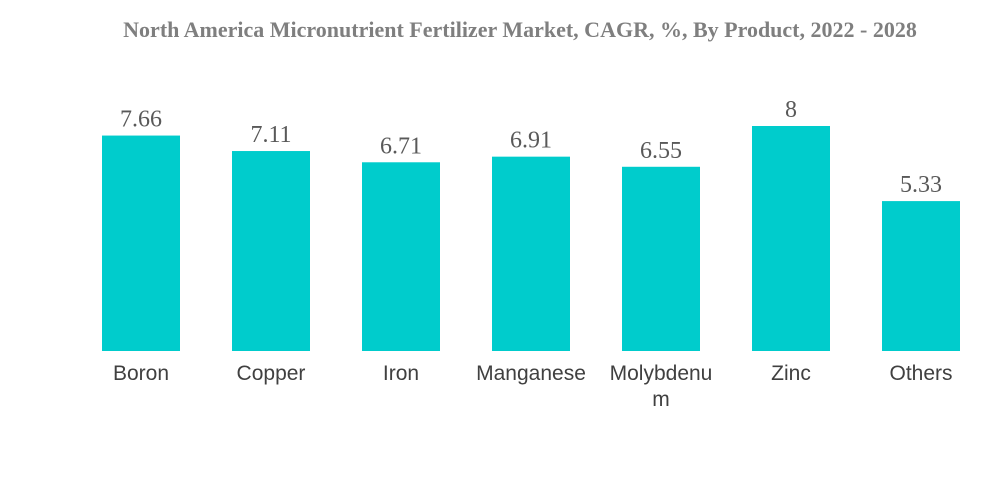 The image size is (1000, 483). What do you see at coordinates (401, 373) in the screenshot?
I see `category-label-iron: Iron` at bounding box center [401, 373].